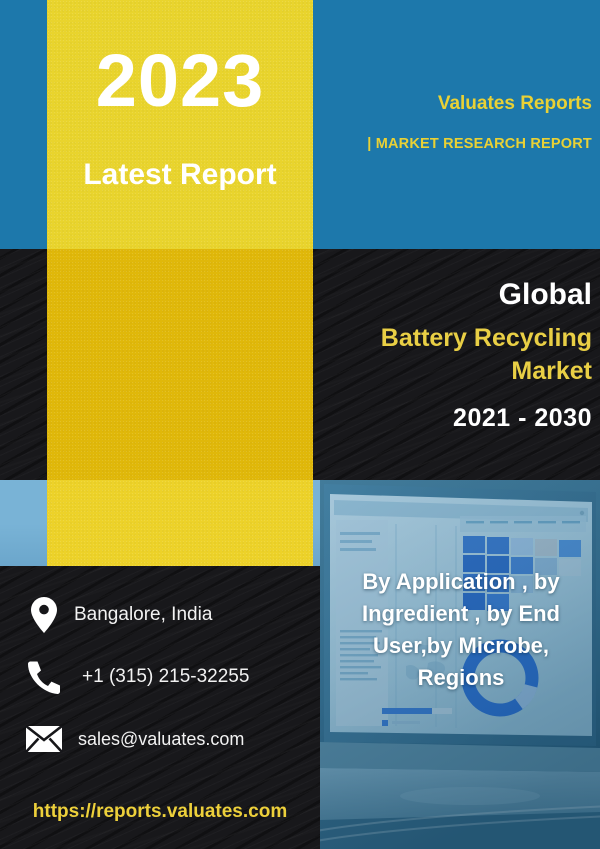 This screenshot has width=600, height=849. Describe the element at coordinates (486, 354) in the screenshot. I see `title-market-name: Battery Recycling Market` at that location.